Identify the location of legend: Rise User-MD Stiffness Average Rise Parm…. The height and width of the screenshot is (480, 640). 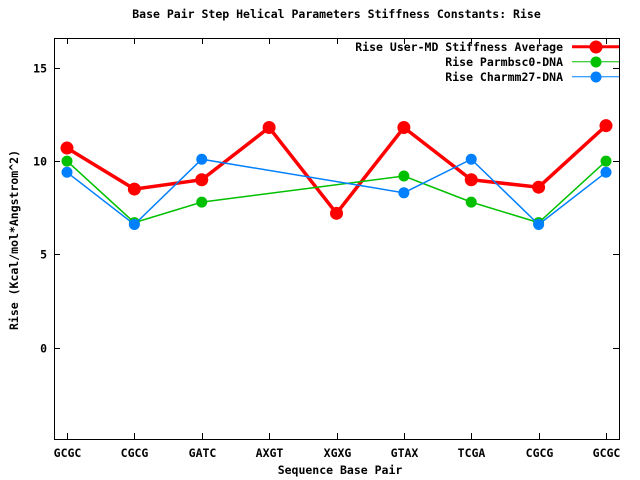
(487, 61).